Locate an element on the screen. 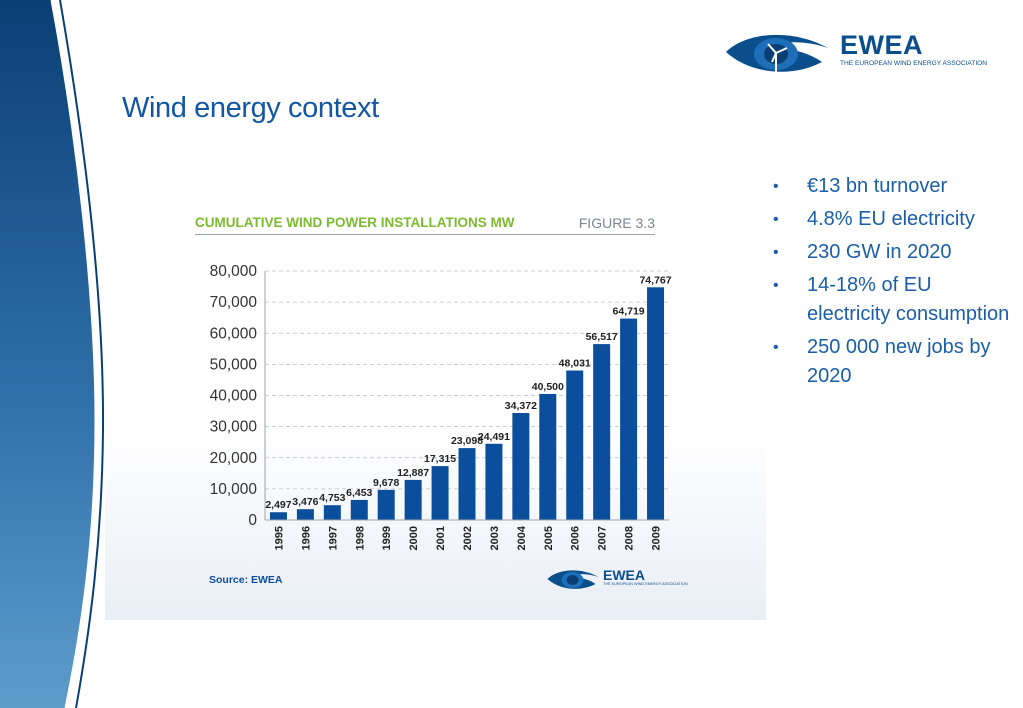  data-label: 2,497 is located at coordinates (278, 505).